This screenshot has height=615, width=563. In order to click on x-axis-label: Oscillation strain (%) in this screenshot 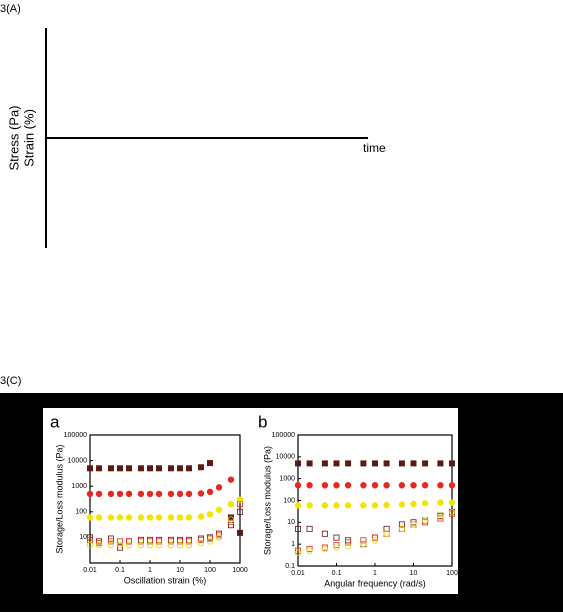, I will do `click(165, 580)`.